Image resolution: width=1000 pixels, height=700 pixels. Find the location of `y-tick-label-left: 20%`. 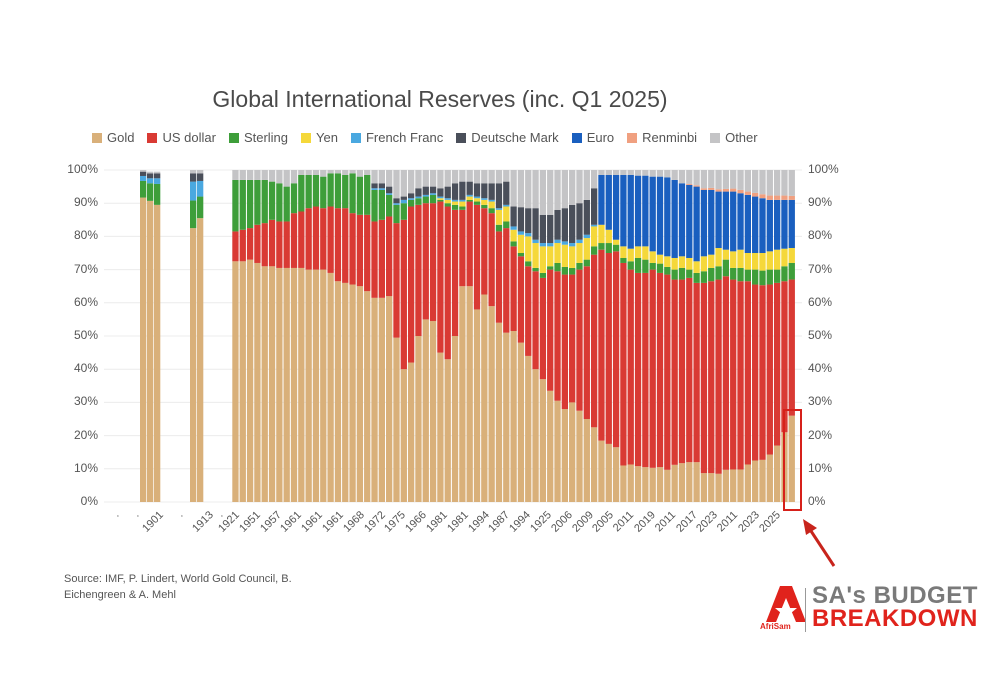

y-tick-label-left: 20% is located at coordinates (85, 434).